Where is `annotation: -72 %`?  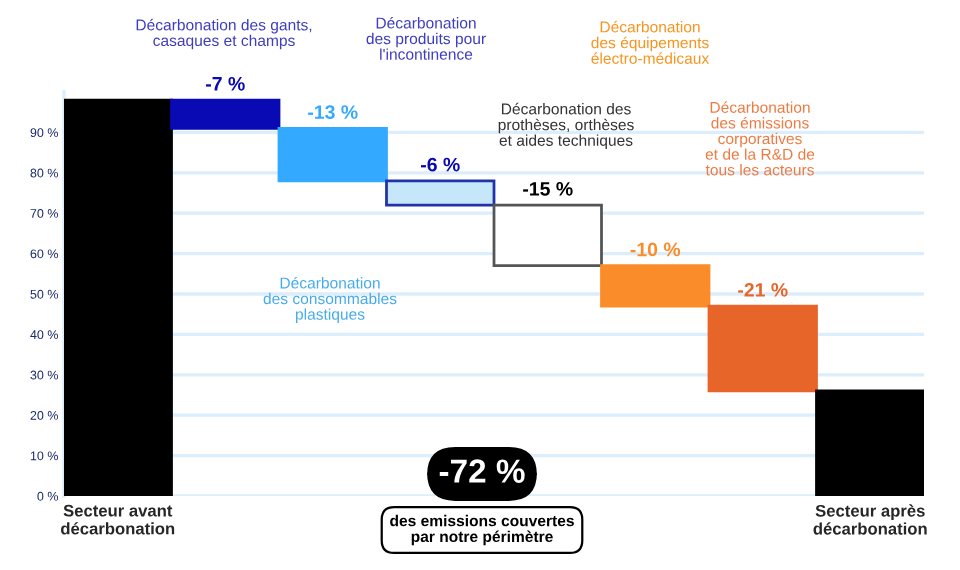
annotation: -72 % is located at coordinates (482, 471).